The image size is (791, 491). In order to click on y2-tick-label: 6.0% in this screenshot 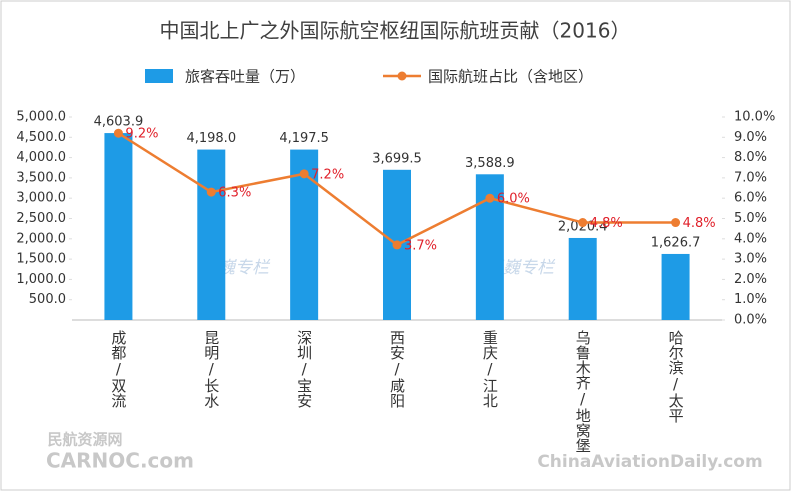, I will do `click(750, 198)`.